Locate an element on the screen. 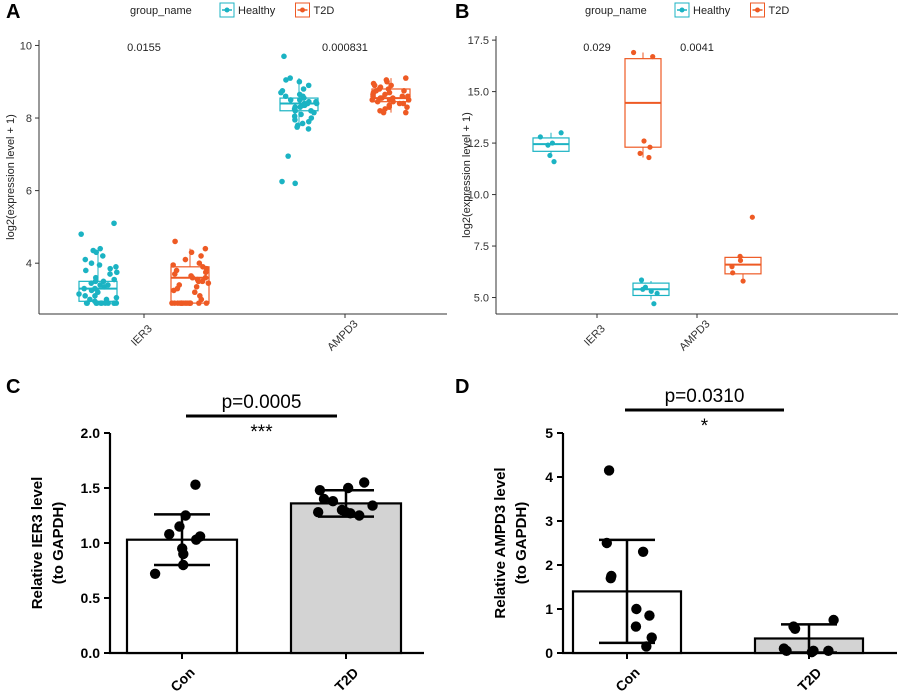 The image size is (913, 696). legend-entry: T2D is located at coordinates (779, 11).